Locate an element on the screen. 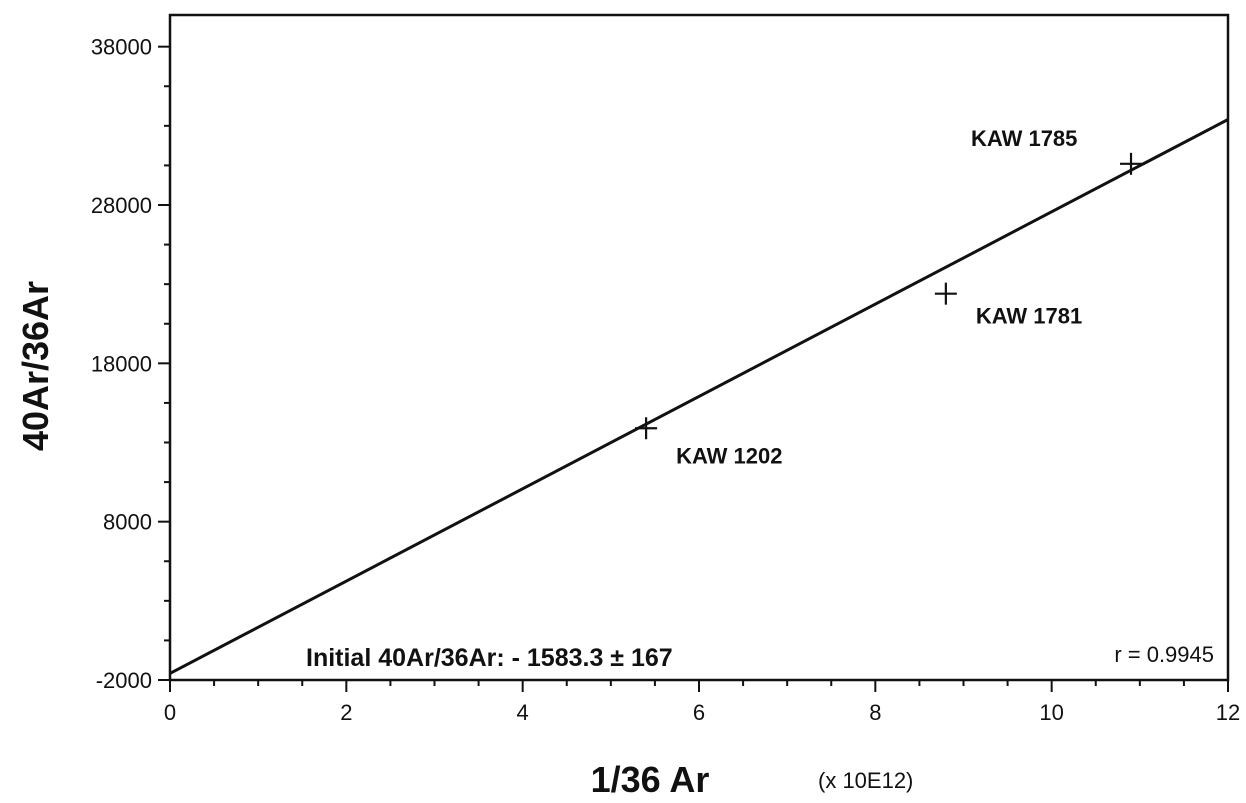 Image resolution: width=1246 pixels, height=803 pixels. correlation-annotation: r = 0.9945 is located at coordinates (1164, 654).